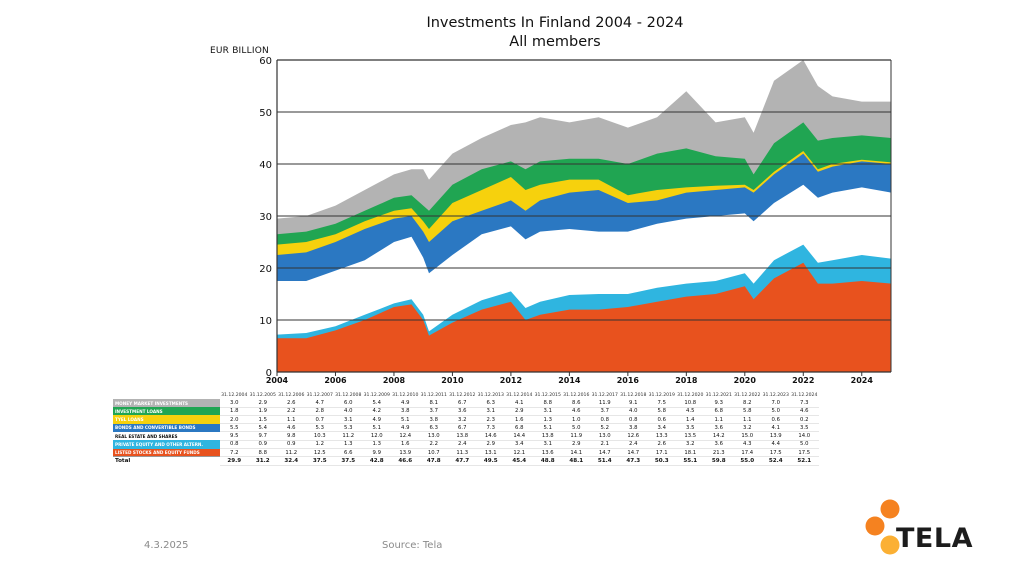 This screenshot has width=1024, height=576. What do you see at coordinates (405, 411) in the screenshot?
I see `table-cell: 3.8` at bounding box center [405, 411].